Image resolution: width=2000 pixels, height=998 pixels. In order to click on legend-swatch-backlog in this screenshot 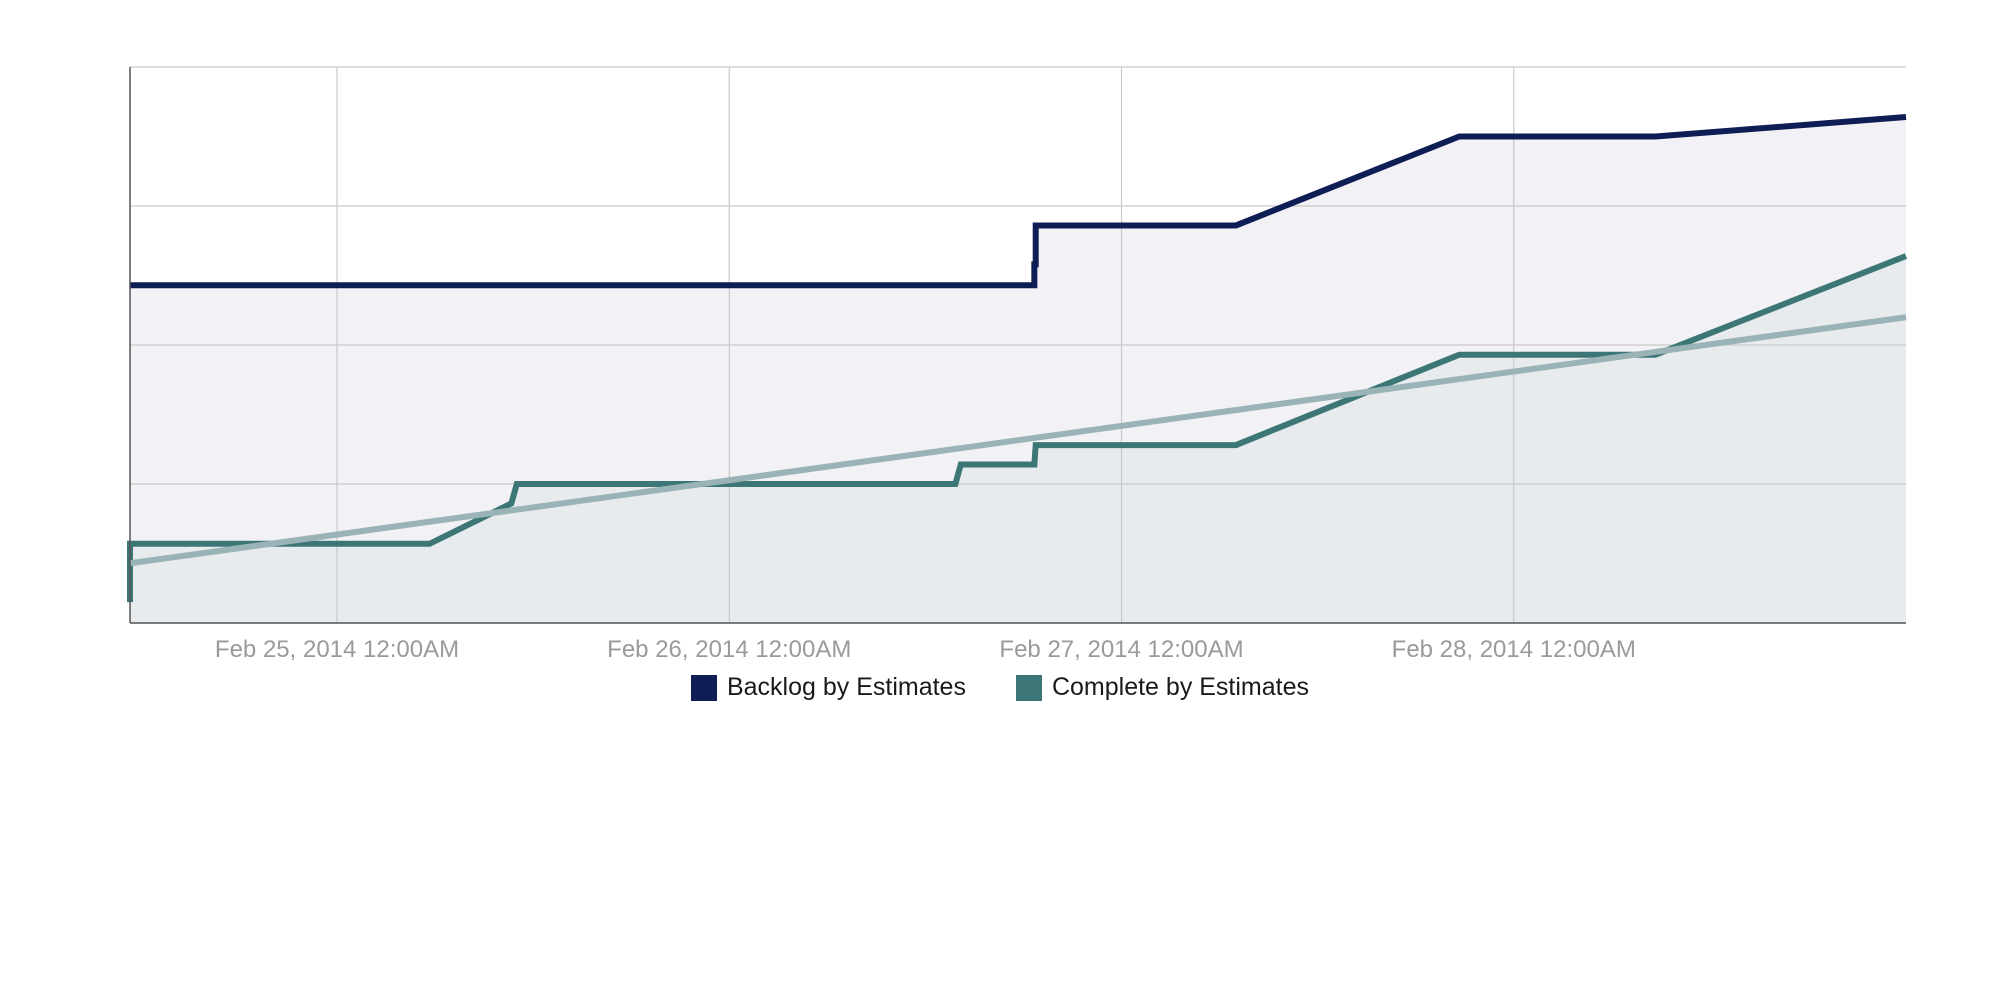, I will do `click(703, 687)`.